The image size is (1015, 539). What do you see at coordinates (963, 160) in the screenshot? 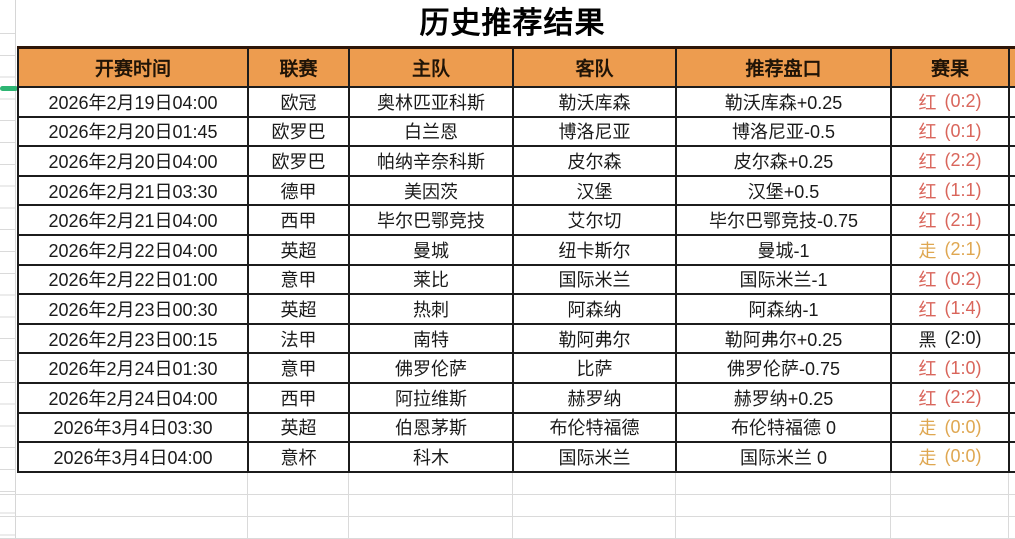
I see `result-score: (2:2)` at bounding box center [963, 160].